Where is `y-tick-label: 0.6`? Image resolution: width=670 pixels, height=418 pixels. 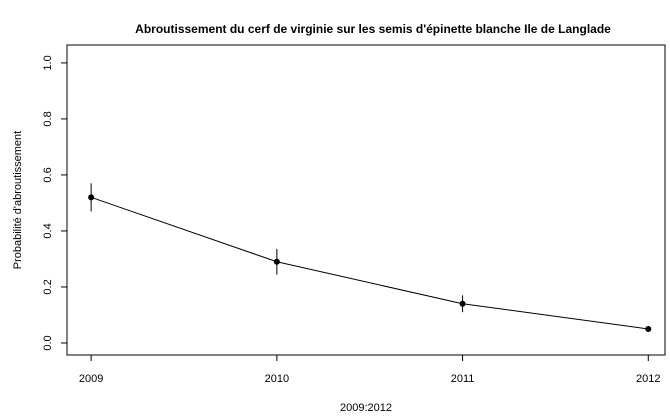 y-tick-label: 0.6 is located at coordinates (48, 174).